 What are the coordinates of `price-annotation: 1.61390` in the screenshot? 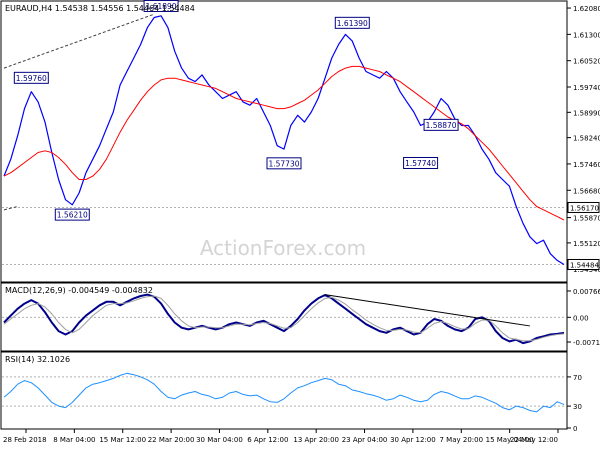 It's located at (352, 22).